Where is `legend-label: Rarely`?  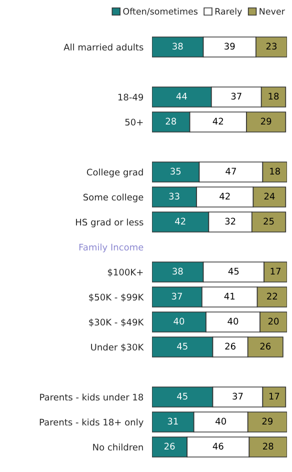 legend-label: Rarely is located at coordinates (228, 12).